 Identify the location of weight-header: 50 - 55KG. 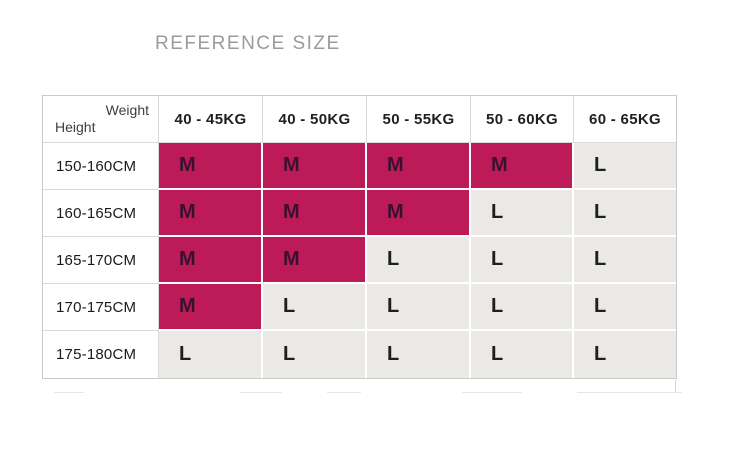
(419, 119).